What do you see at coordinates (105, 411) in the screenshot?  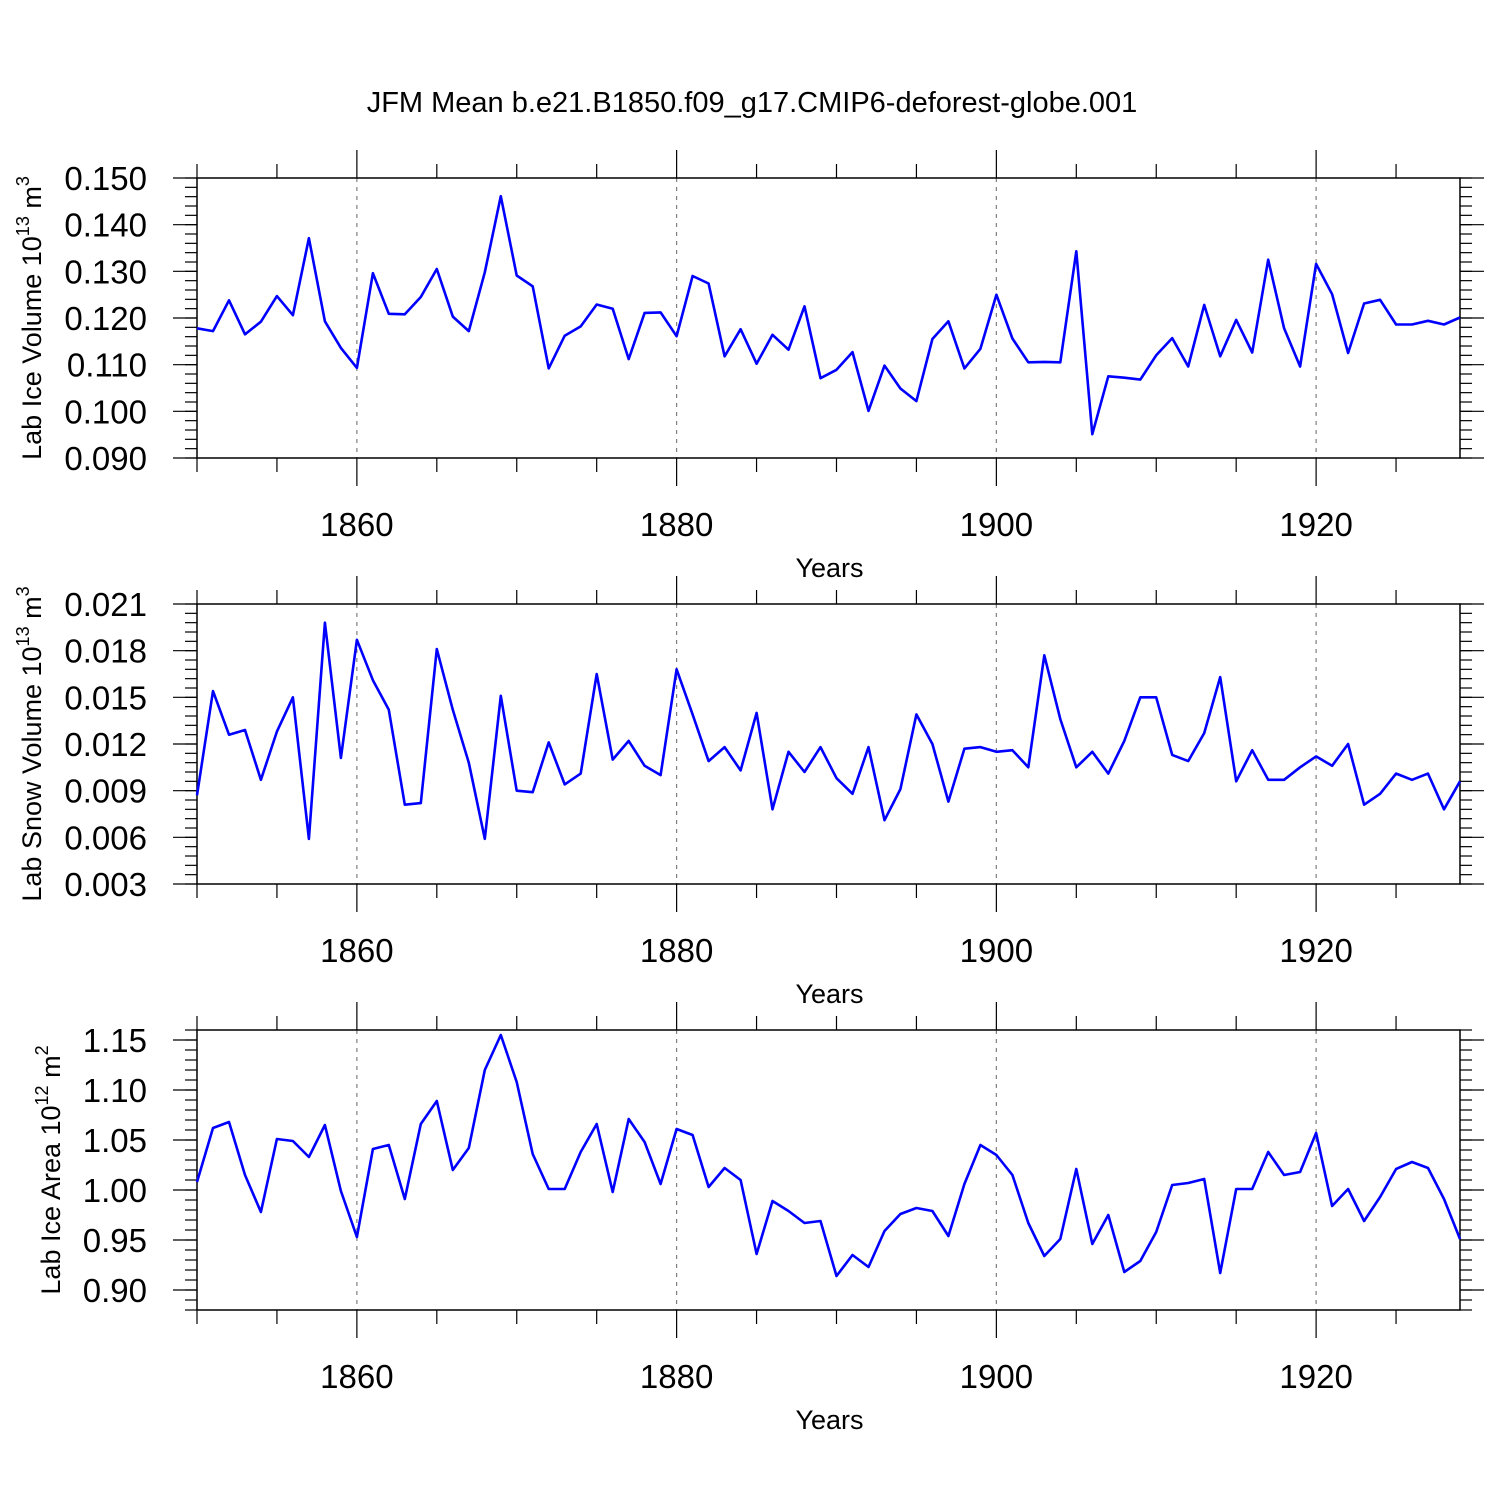 I see `y-tick-label: 0.100` at bounding box center [105, 411].